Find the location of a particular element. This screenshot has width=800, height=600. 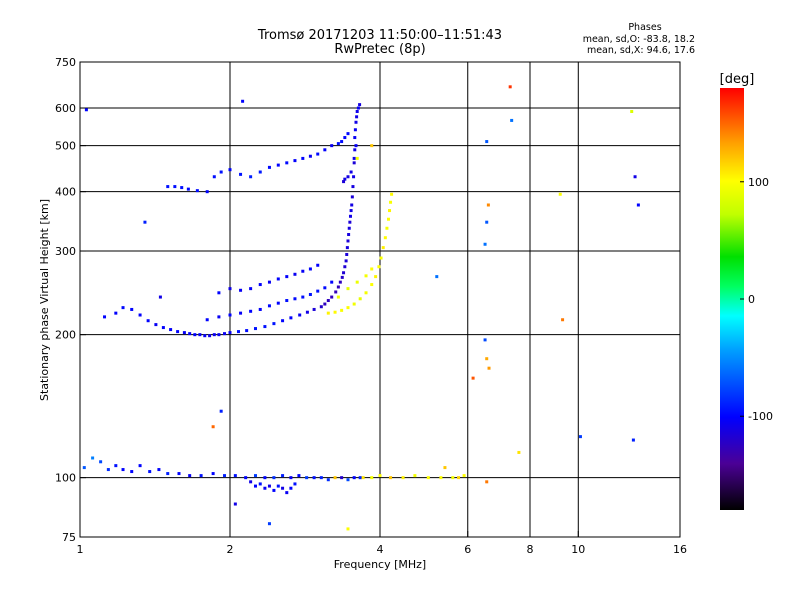

phases-title: Phases is located at coordinates (644, 27).